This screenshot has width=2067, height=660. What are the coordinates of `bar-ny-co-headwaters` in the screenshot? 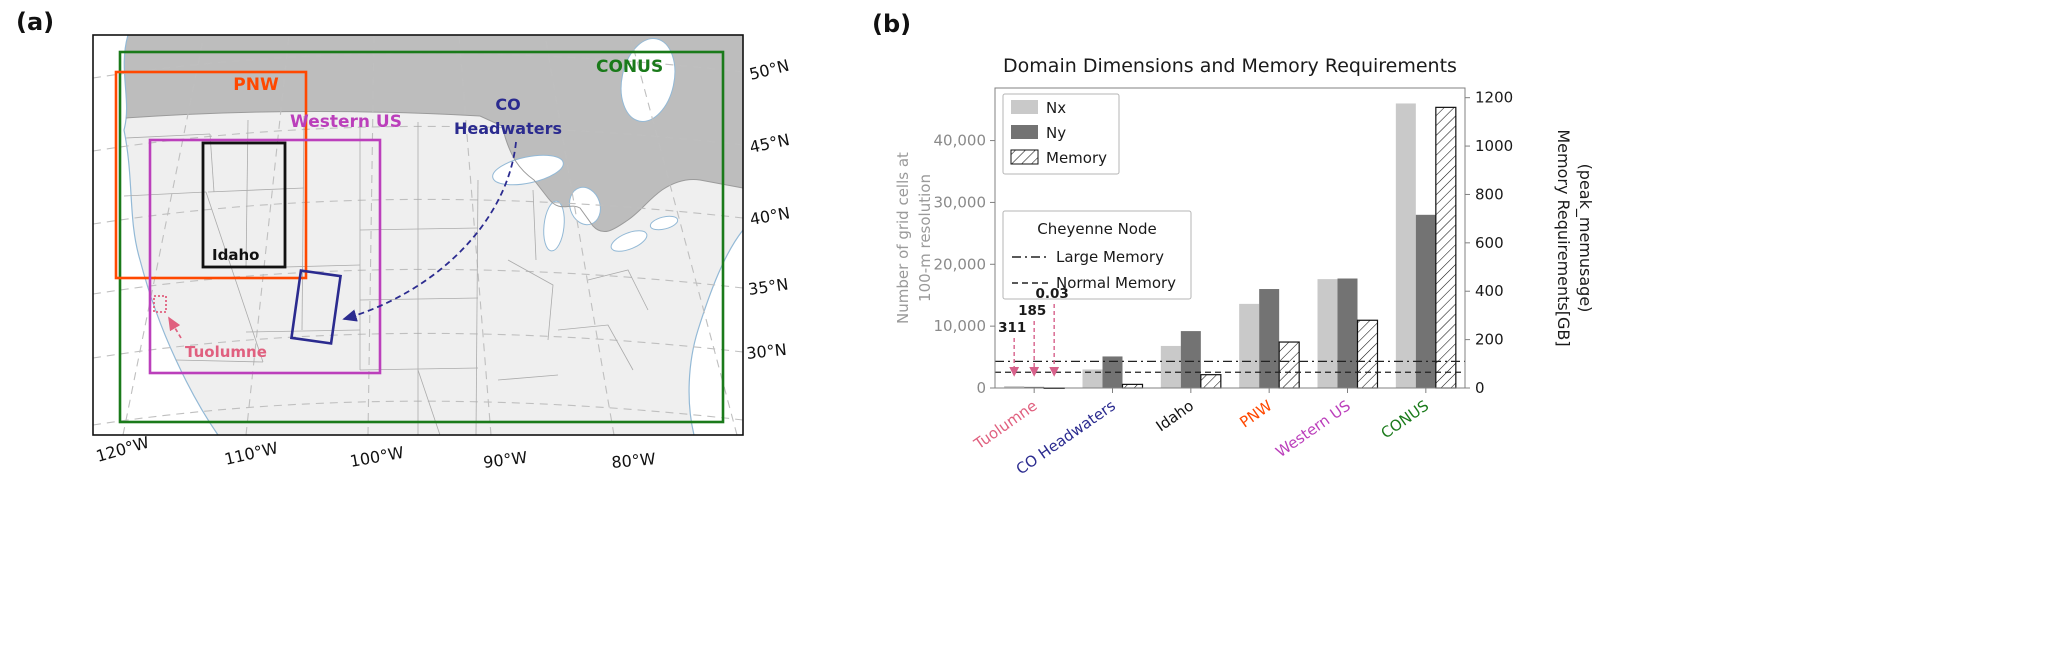 It's located at (1112, 372).